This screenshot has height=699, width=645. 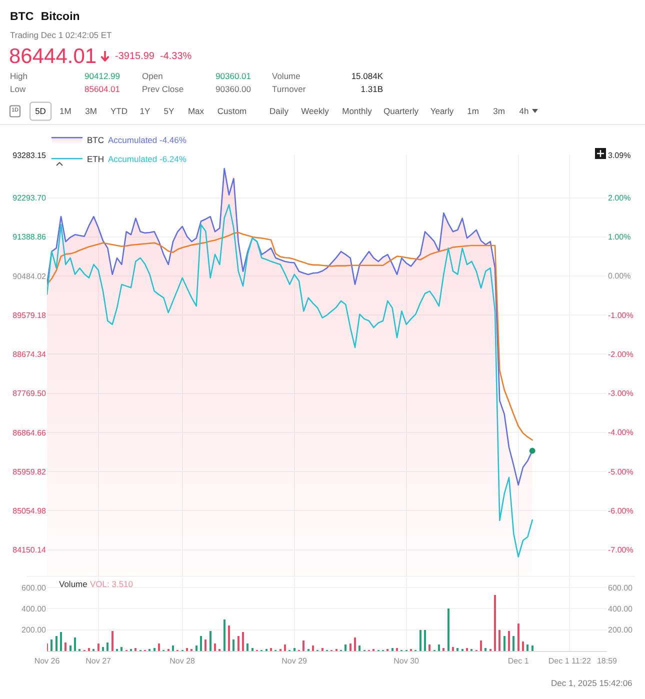 I want to click on x-tick-label: Dec 1 11:22, so click(x=570, y=661).